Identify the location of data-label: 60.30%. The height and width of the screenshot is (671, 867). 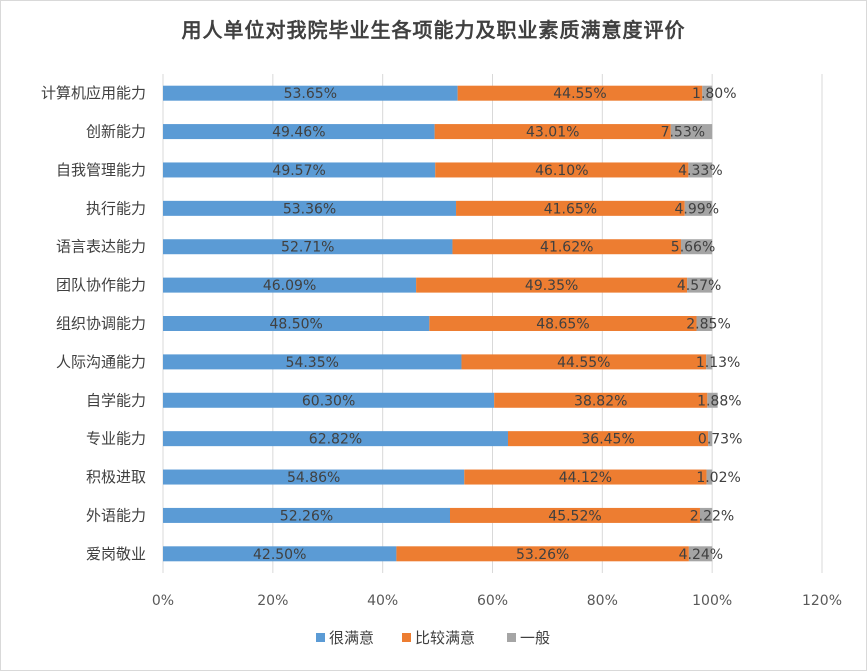
(328, 401).